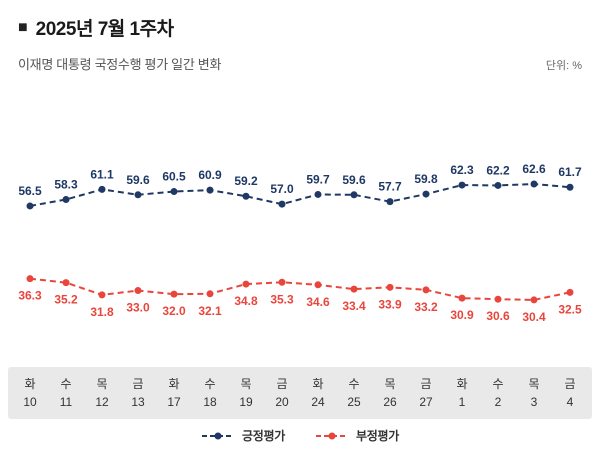 This screenshot has height=464, width=600. What do you see at coordinates (426, 307) in the screenshot?
I see `svg-text: 33.2` at bounding box center [426, 307].